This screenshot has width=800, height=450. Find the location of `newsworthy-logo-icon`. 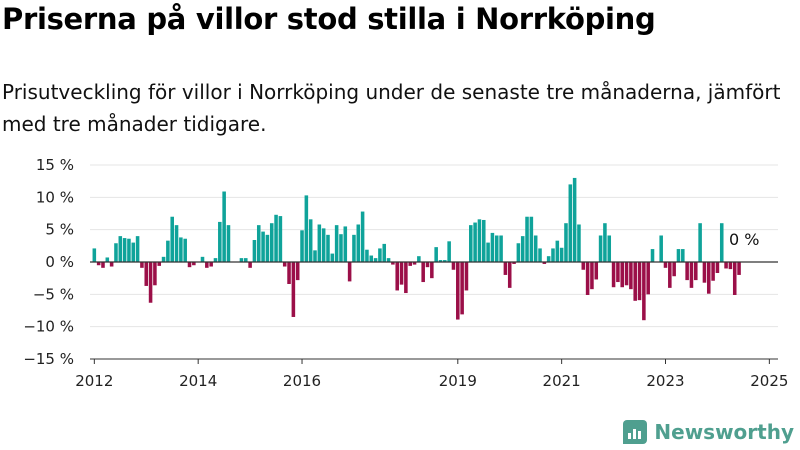

newsworthy-logo-icon is located at coordinates (635, 432).